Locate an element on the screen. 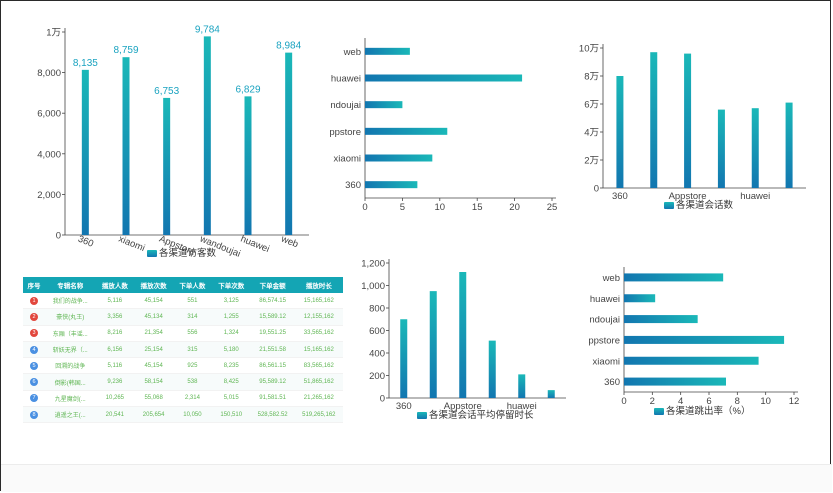 The height and width of the screenshot is (493, 833). y-tick-label: 8万 is located at coordinates (591, 77).